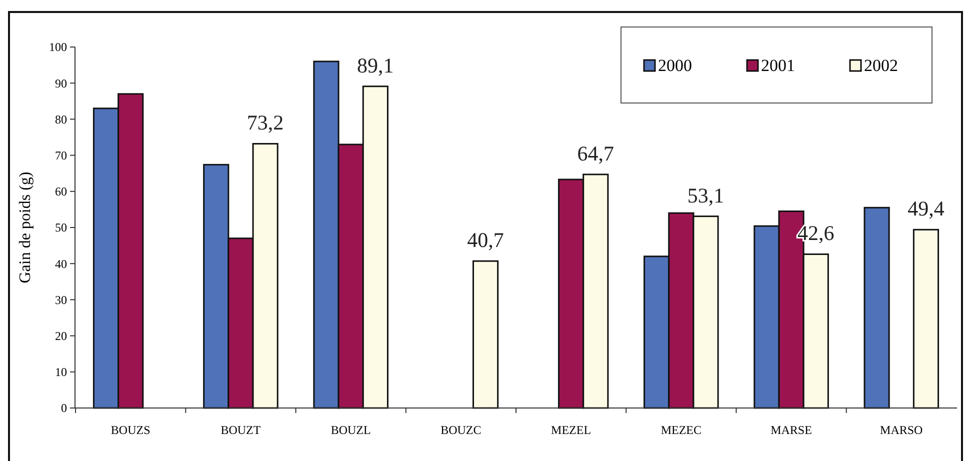 The image size is (965, 461). What do you see at coordinates (461, 430) in the screenshot?
I see `x-tick-label: BOUZC` at bounding box center [461, 430].